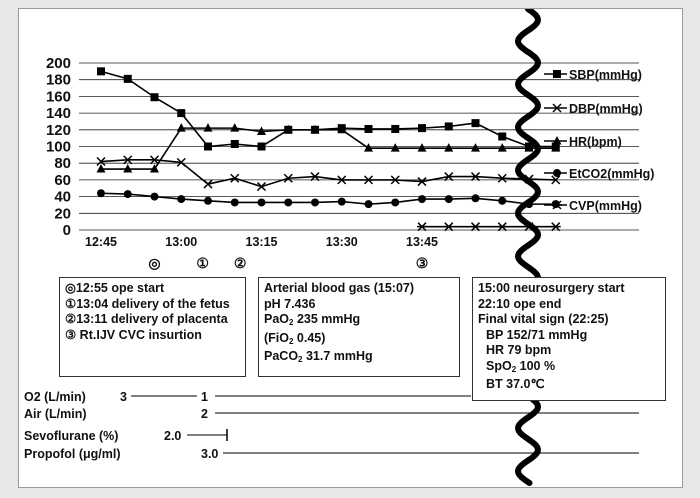  Describe the element at coordinates (240, 263) in the screenshot. I see `event-marker: ②` at that location.